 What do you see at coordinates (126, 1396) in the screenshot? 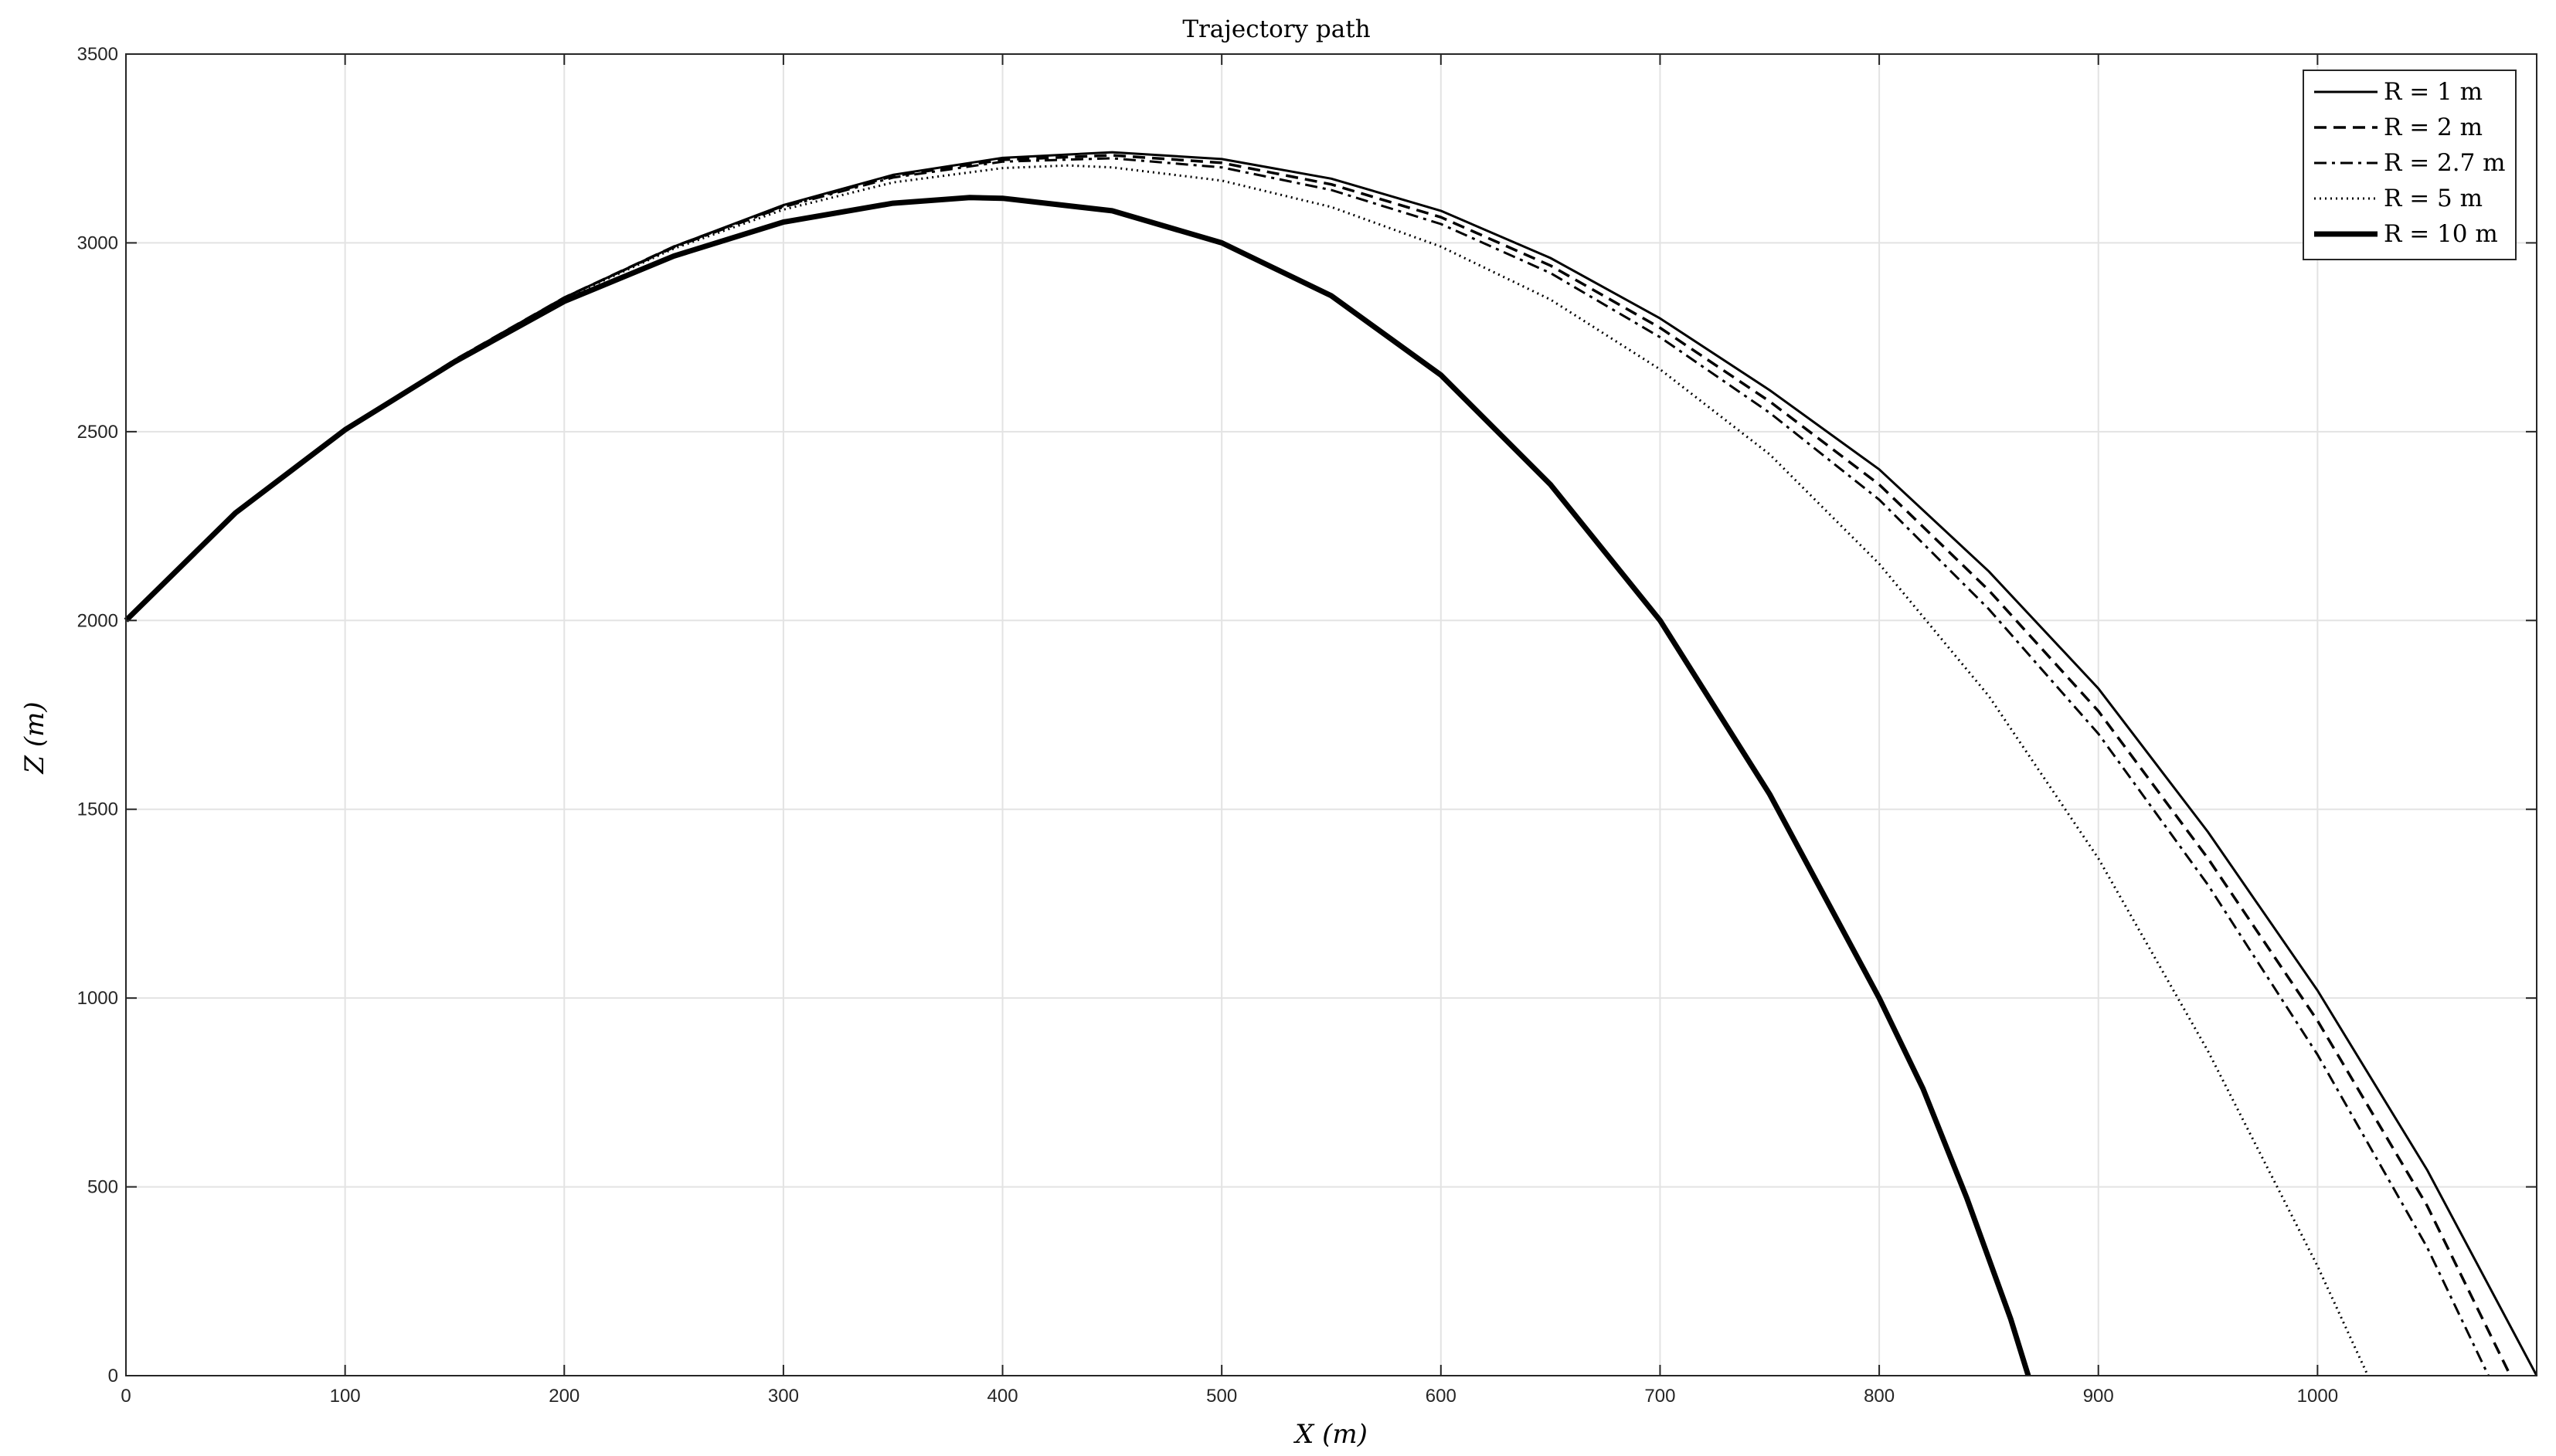
I see `x-tick-label: 0` at bounding box center [126, 1396].